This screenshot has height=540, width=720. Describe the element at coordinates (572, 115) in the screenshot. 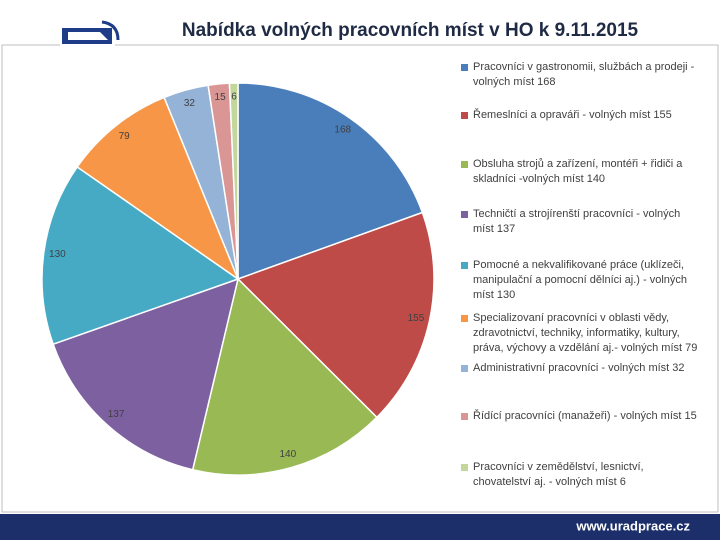

I see `legend-label: Řemeslníci a opraváři - volných míst 155` at that location.